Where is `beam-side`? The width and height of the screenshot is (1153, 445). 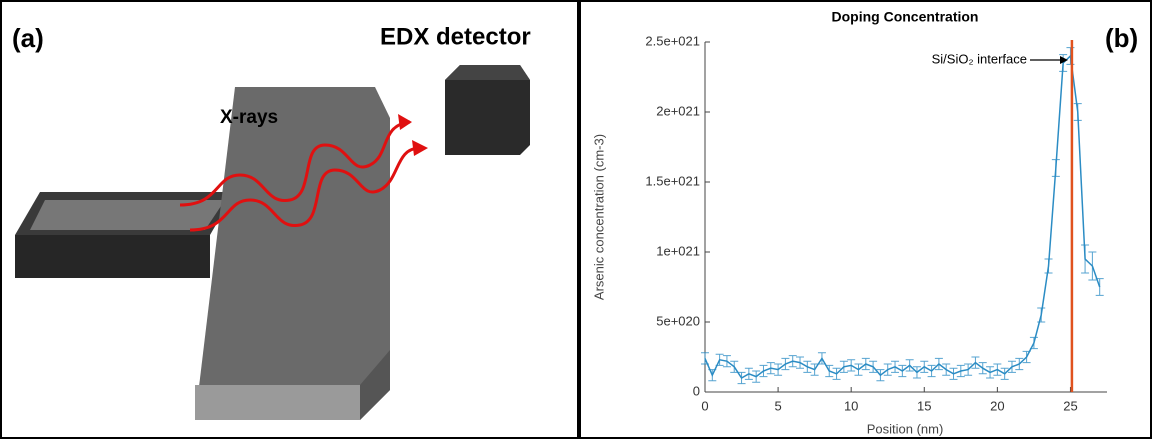 beam-side is located at coordinates (375, 385).